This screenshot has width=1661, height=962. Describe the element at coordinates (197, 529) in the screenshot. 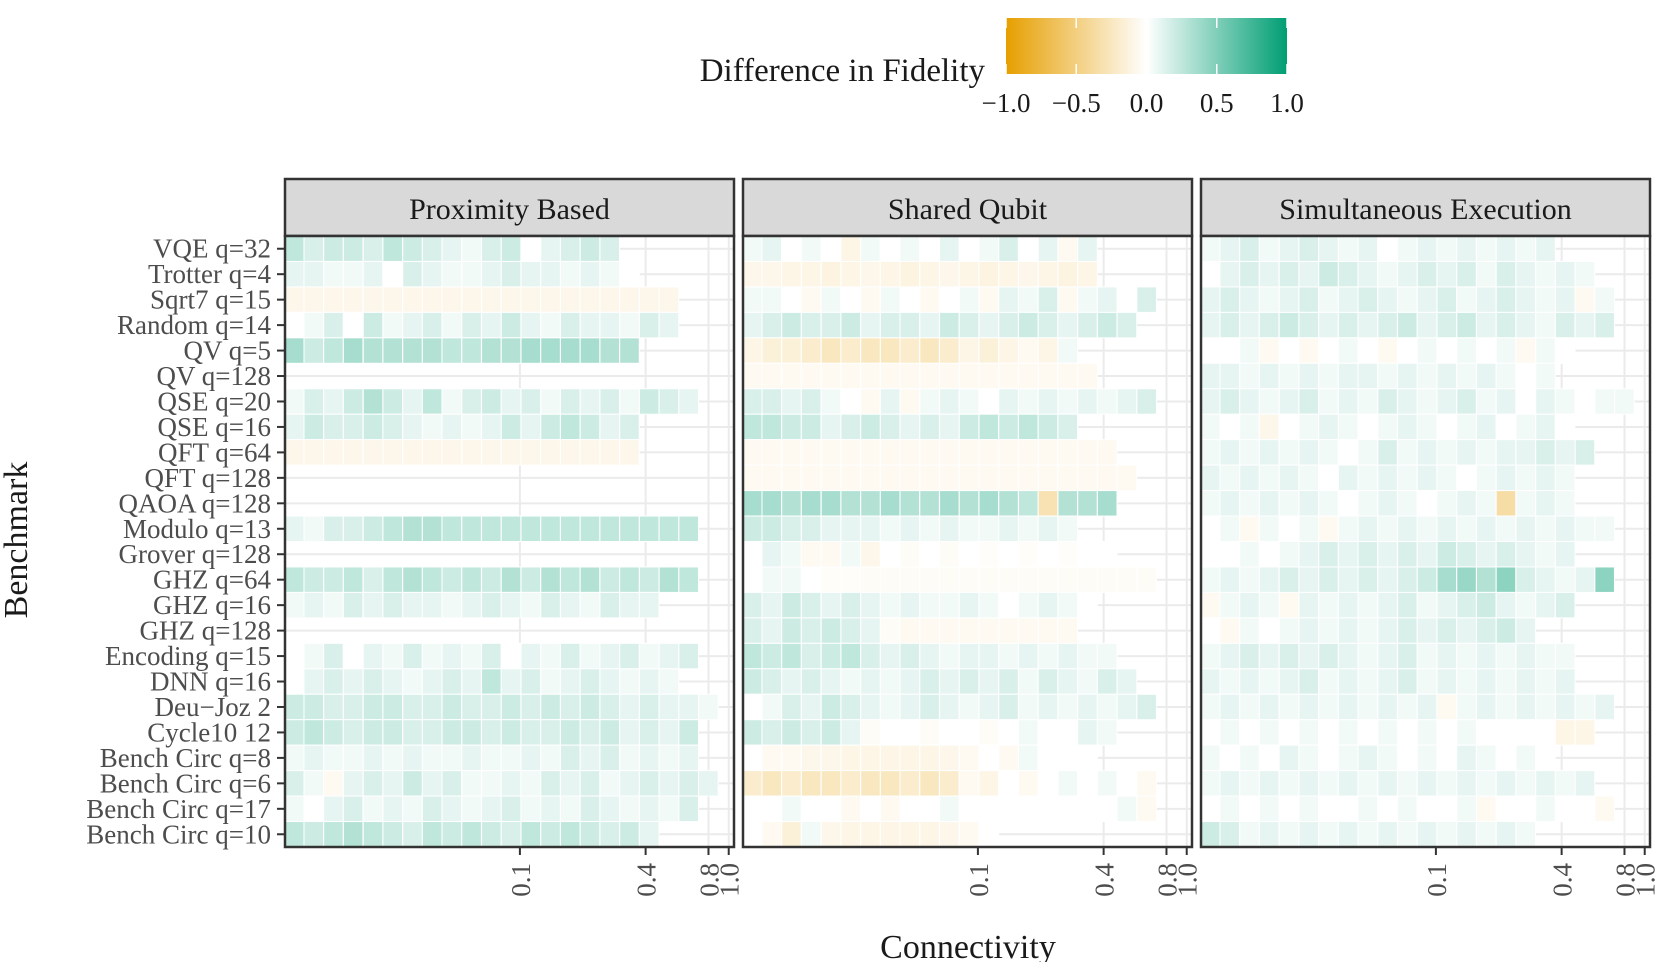

I see `y-tick-label: Modulo q=13` at that location.